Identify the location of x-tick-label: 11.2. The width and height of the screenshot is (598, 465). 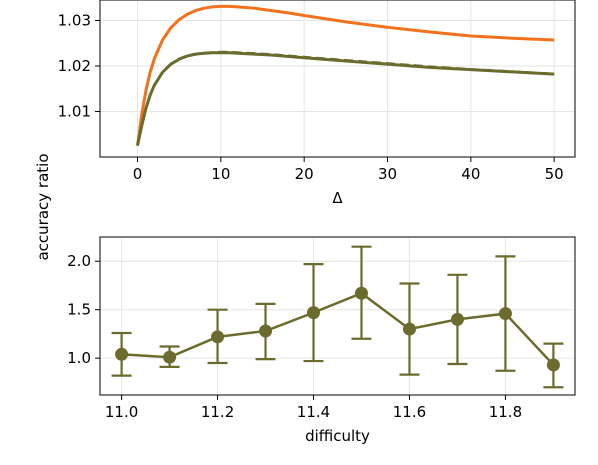
(217, 412).